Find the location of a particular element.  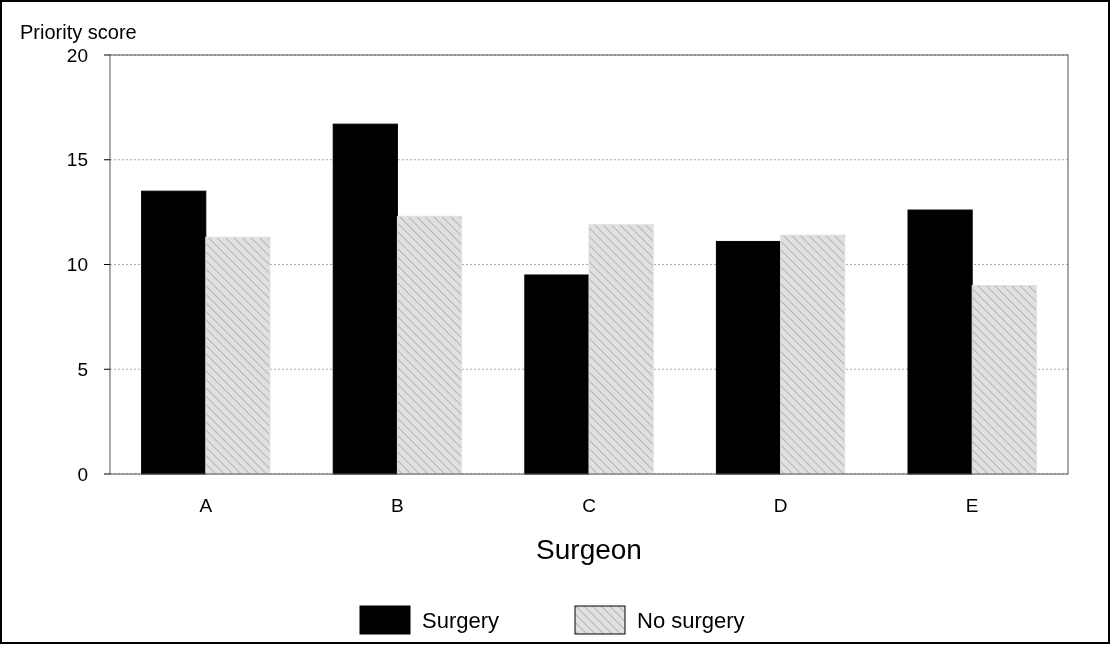

x-tick-label: C is located at coordinates (589, 505).